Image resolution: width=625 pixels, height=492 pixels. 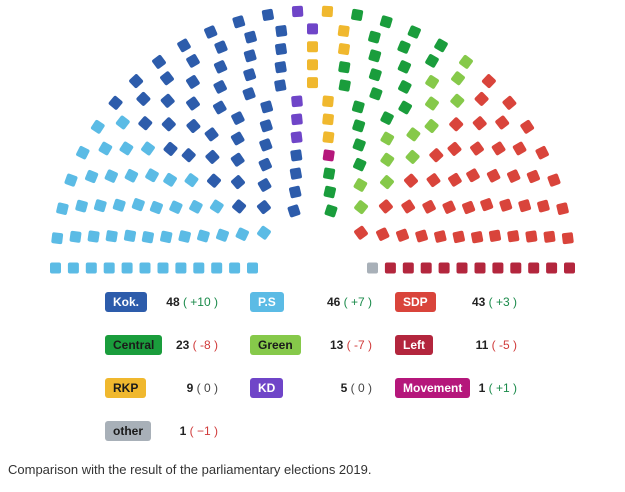 I want to click on party-result-movement: 1 ( +1 ), so click(x=497, y=388).